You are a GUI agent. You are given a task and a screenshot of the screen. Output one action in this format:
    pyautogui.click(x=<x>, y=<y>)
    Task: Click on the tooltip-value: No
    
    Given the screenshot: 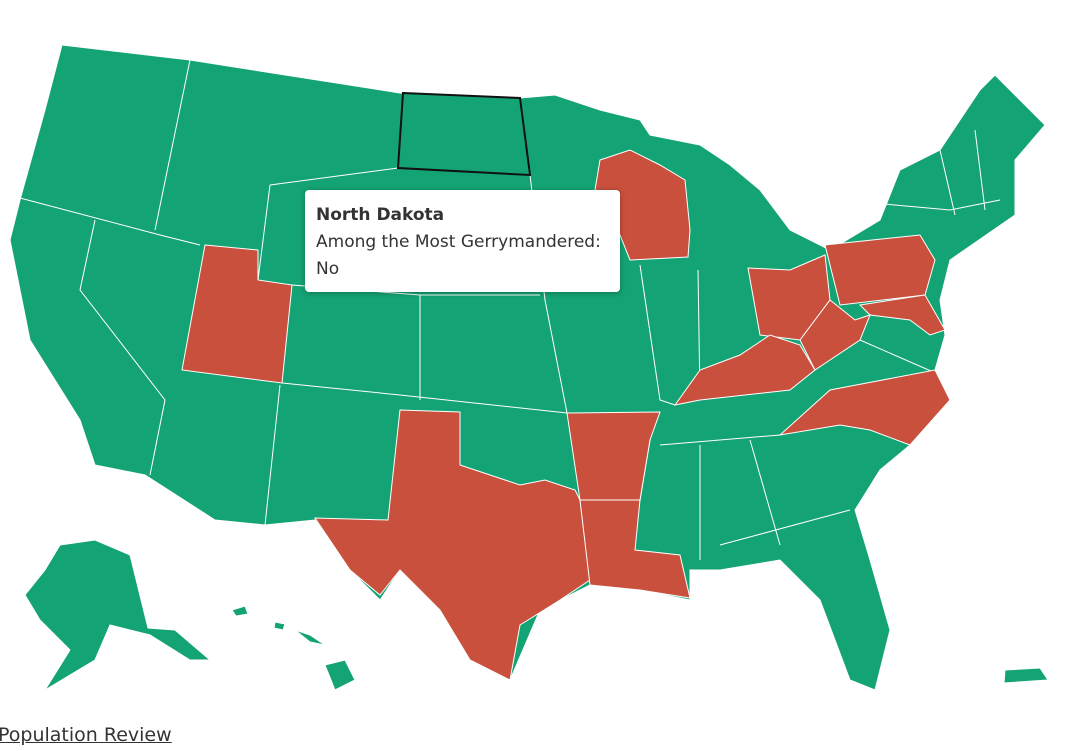 What is the action you would take?
    pyautogui.click(x=328, y=269)
    